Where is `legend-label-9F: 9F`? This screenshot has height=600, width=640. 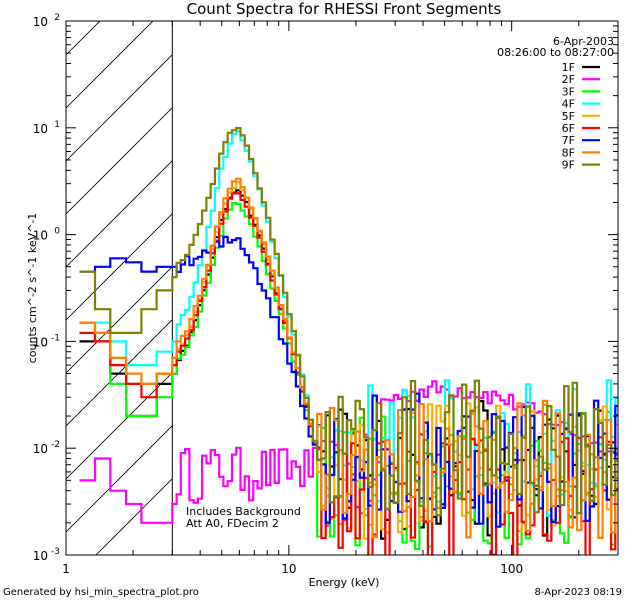
legend-label-9F: 9F is located at coordinates (568, 165).